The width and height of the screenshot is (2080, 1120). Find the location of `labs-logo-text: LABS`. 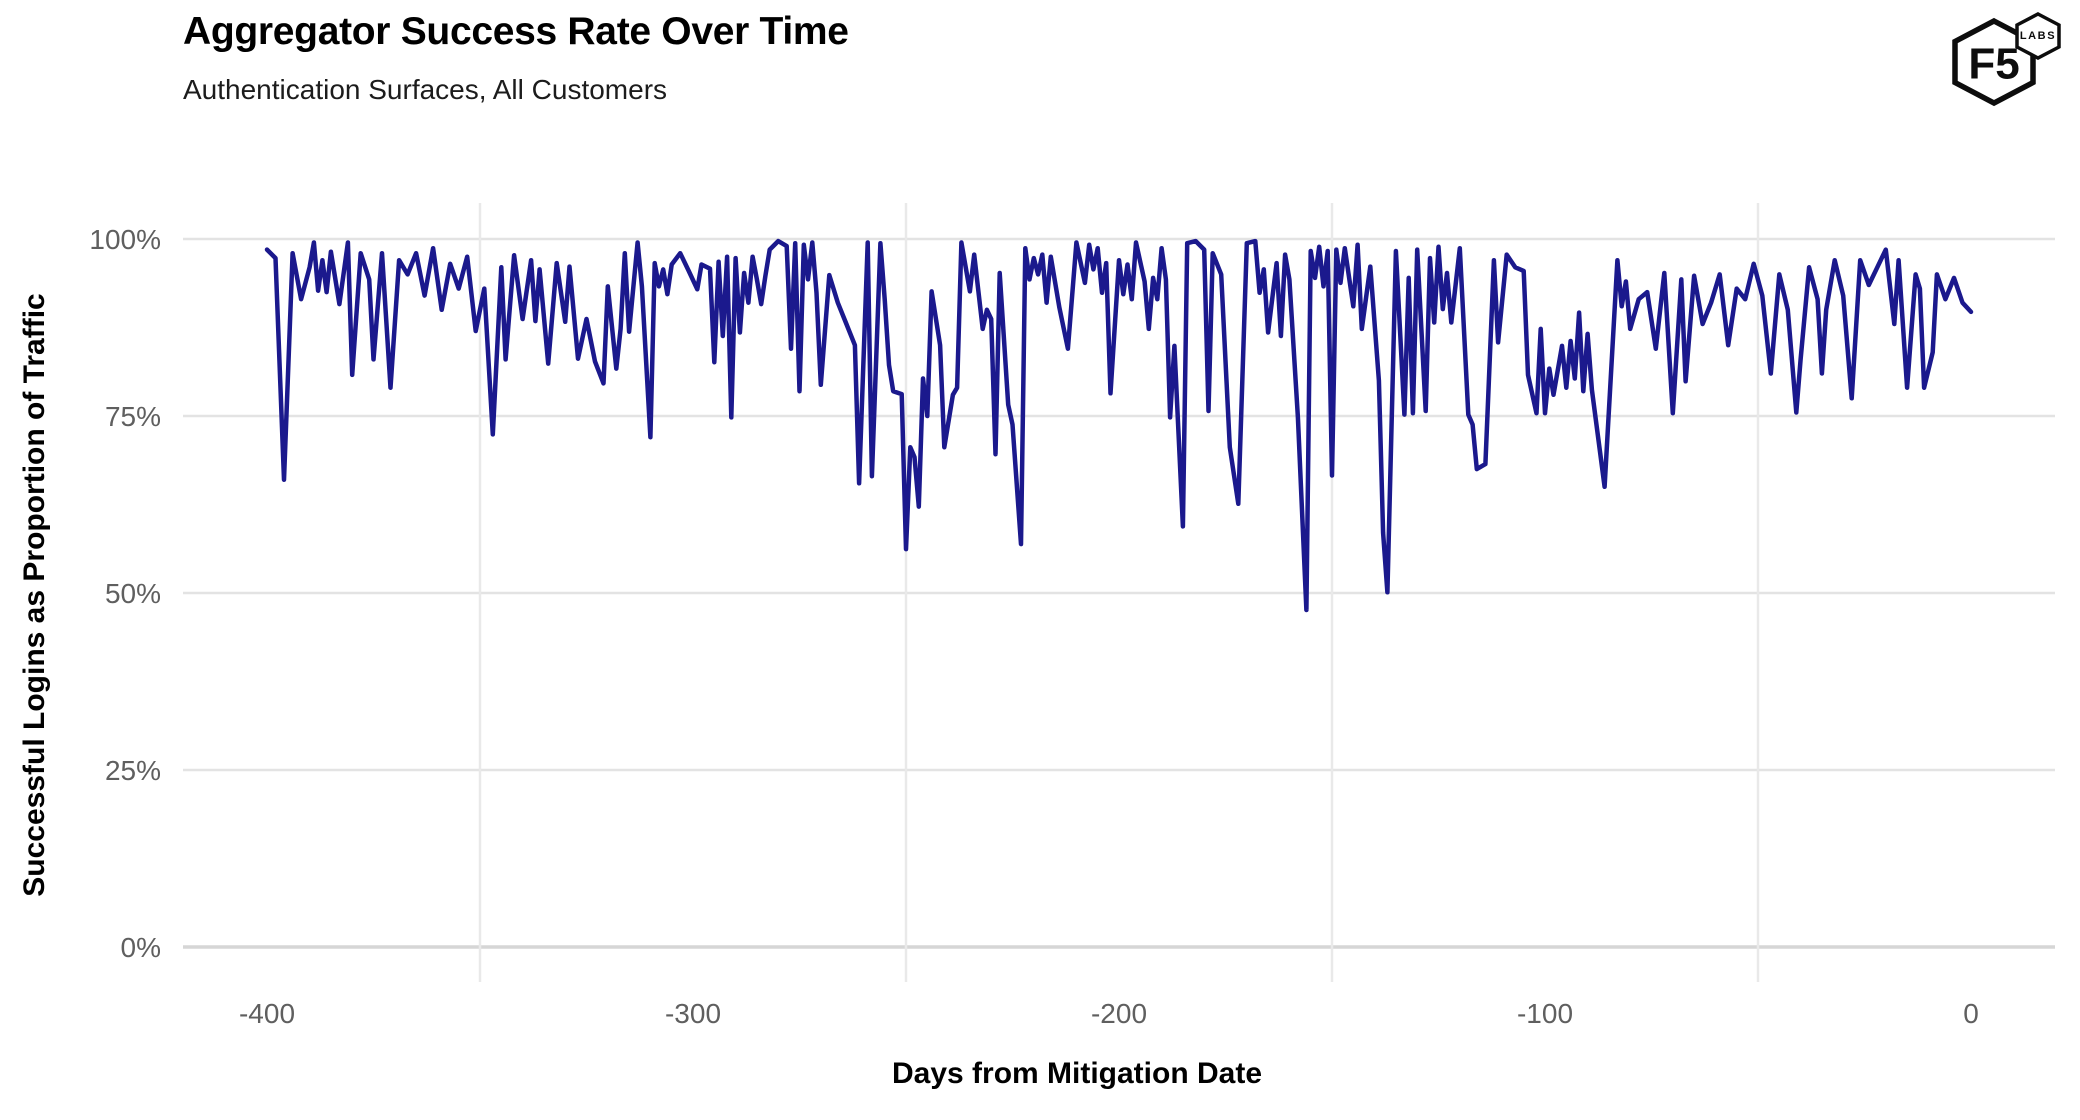

labs-logo-text: LABS is located at coordinates (2038, 36).